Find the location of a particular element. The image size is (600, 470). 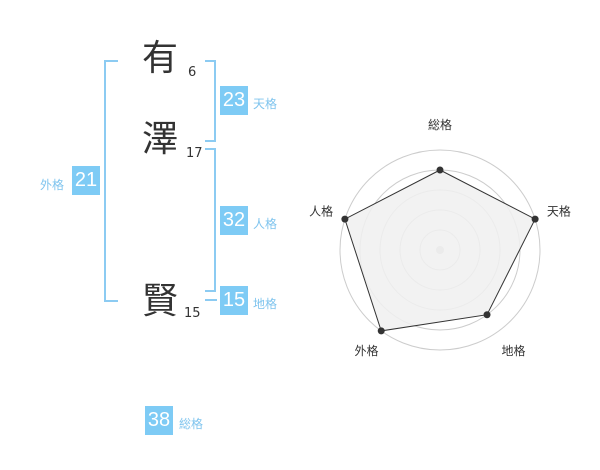

soukaku-label: 総格 is located at coordinates (191, 424).